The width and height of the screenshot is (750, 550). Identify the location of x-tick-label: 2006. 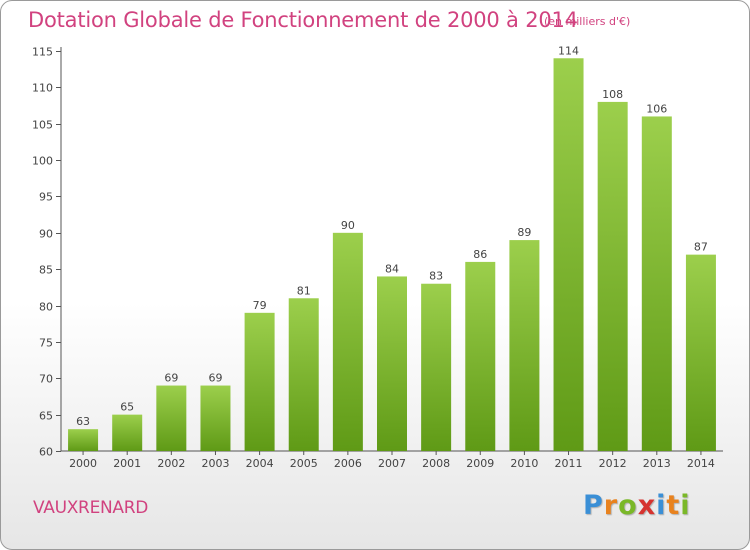
(348, 463).